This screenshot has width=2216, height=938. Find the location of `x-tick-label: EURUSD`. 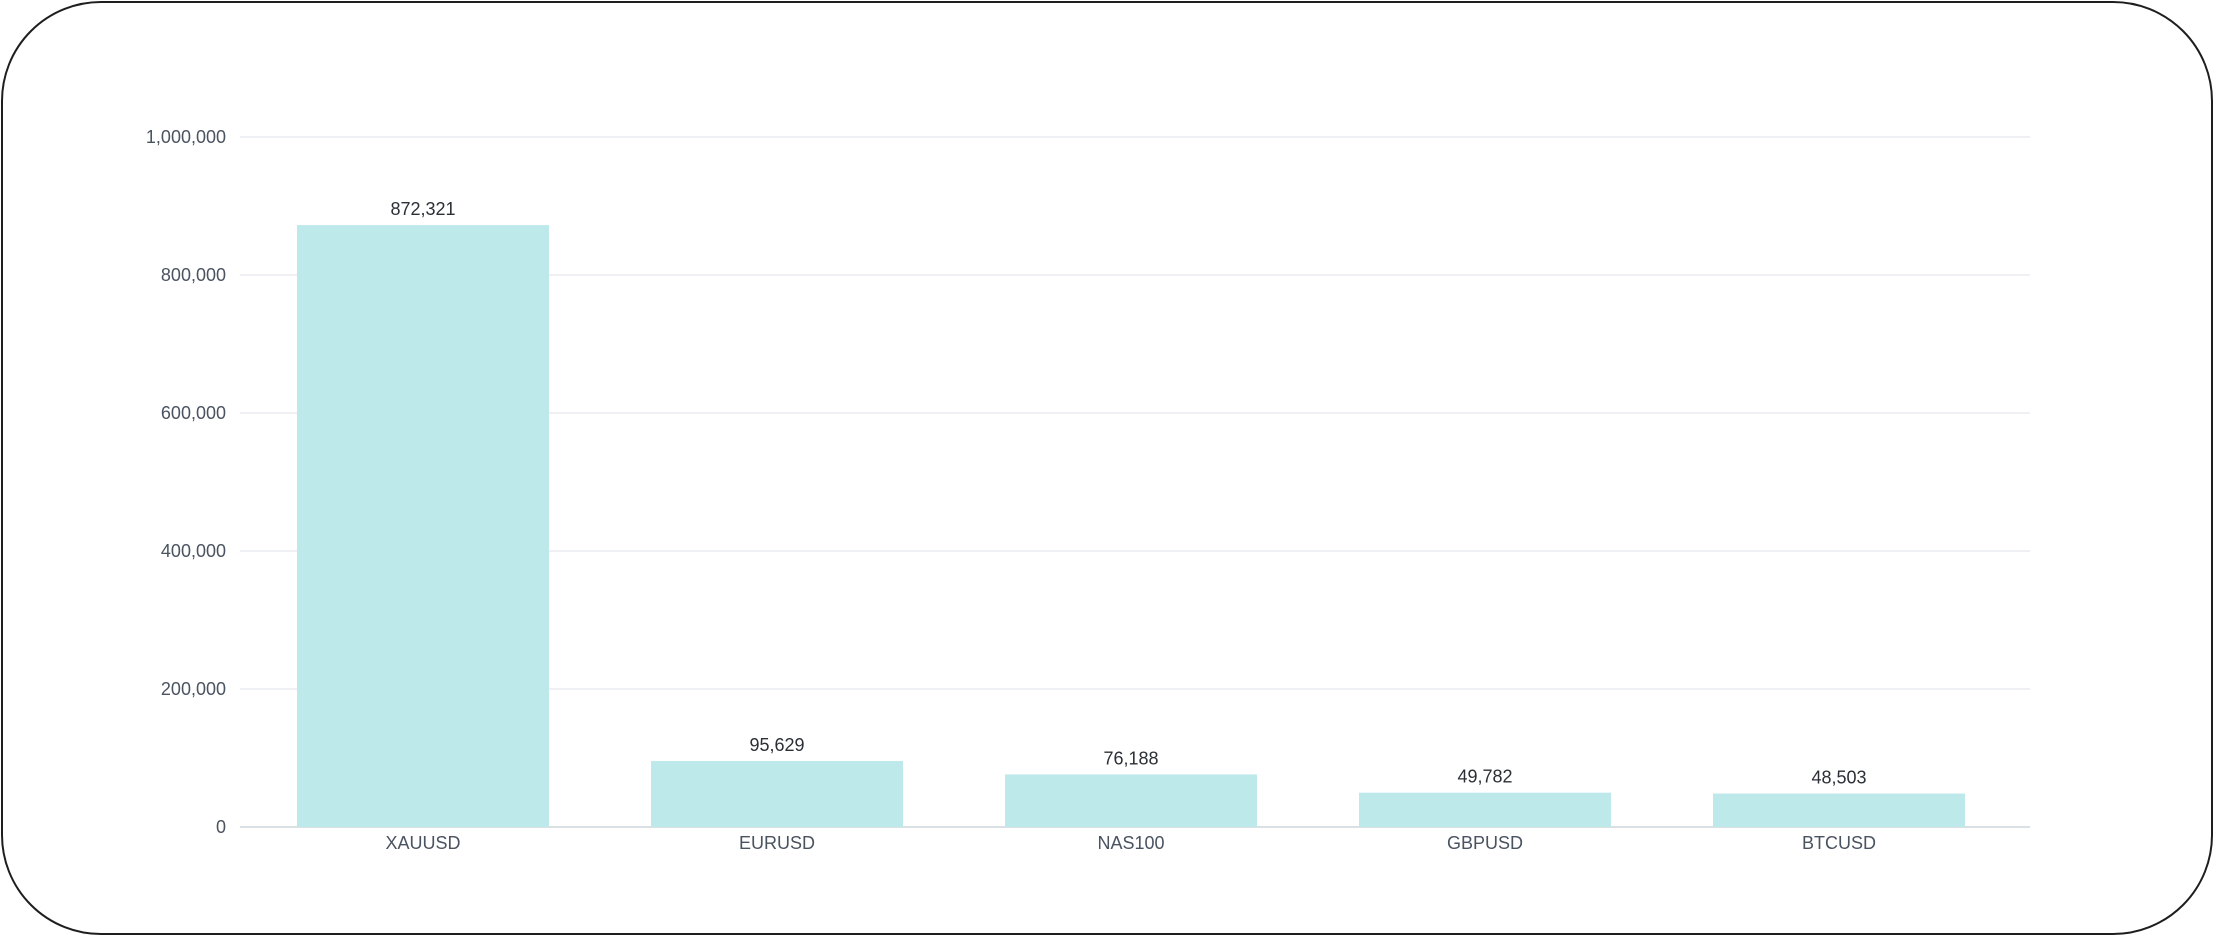

x-tick-label: EURUSD is located at coordinates (777, 843).